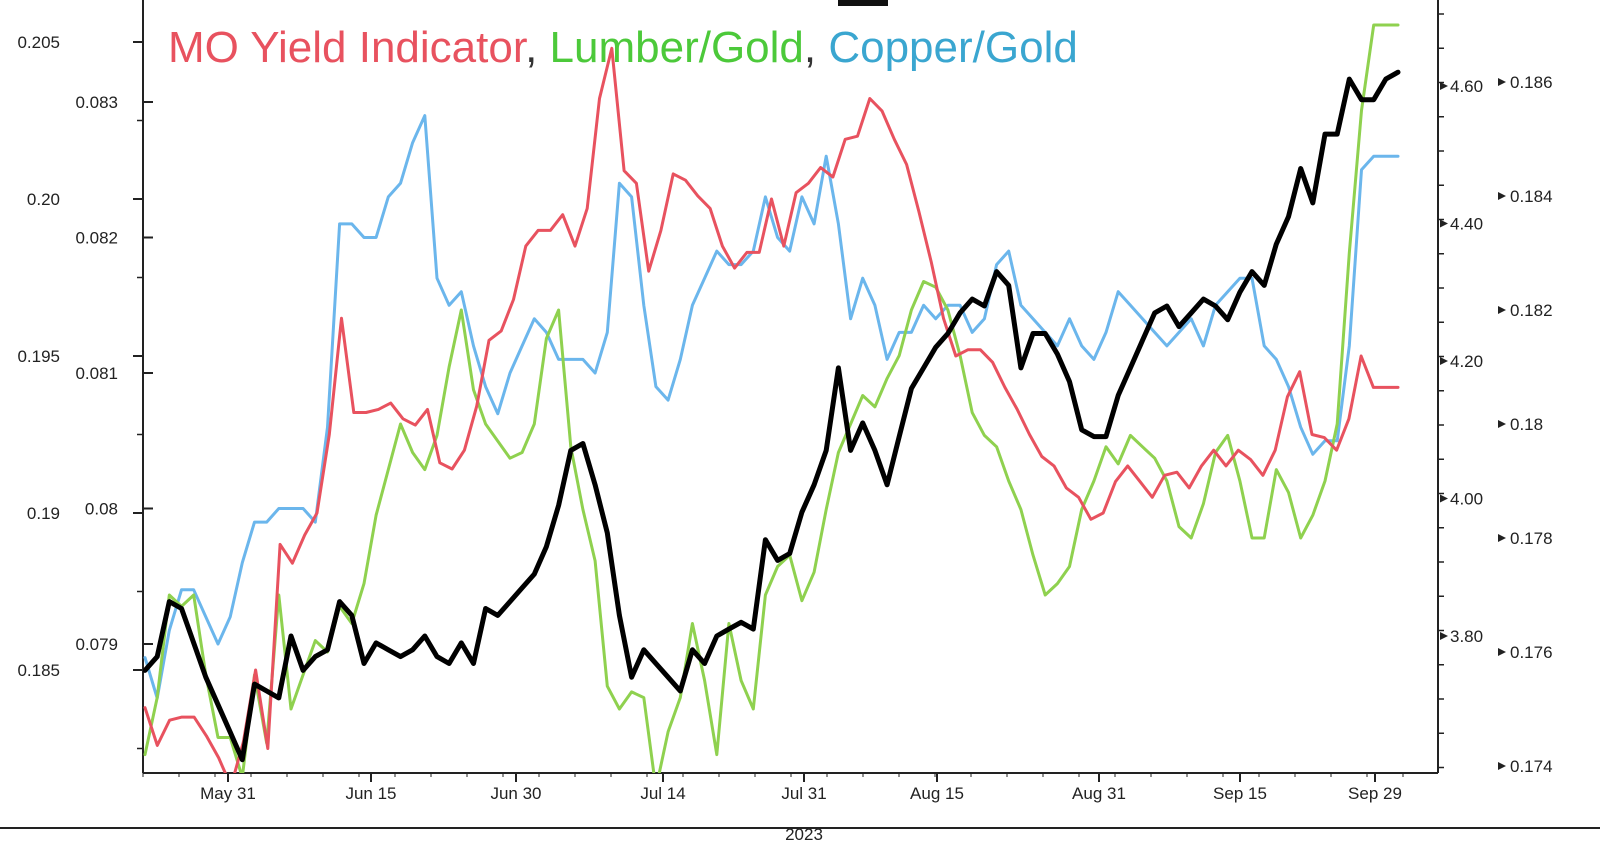 Image resolution: width=1600 pixels, height=848 pixels. What do you see at coordinates (43, 513) in the screenshot?
I see `y-tick-label-outer-left: 0.19` at bounding box center [43, 513].